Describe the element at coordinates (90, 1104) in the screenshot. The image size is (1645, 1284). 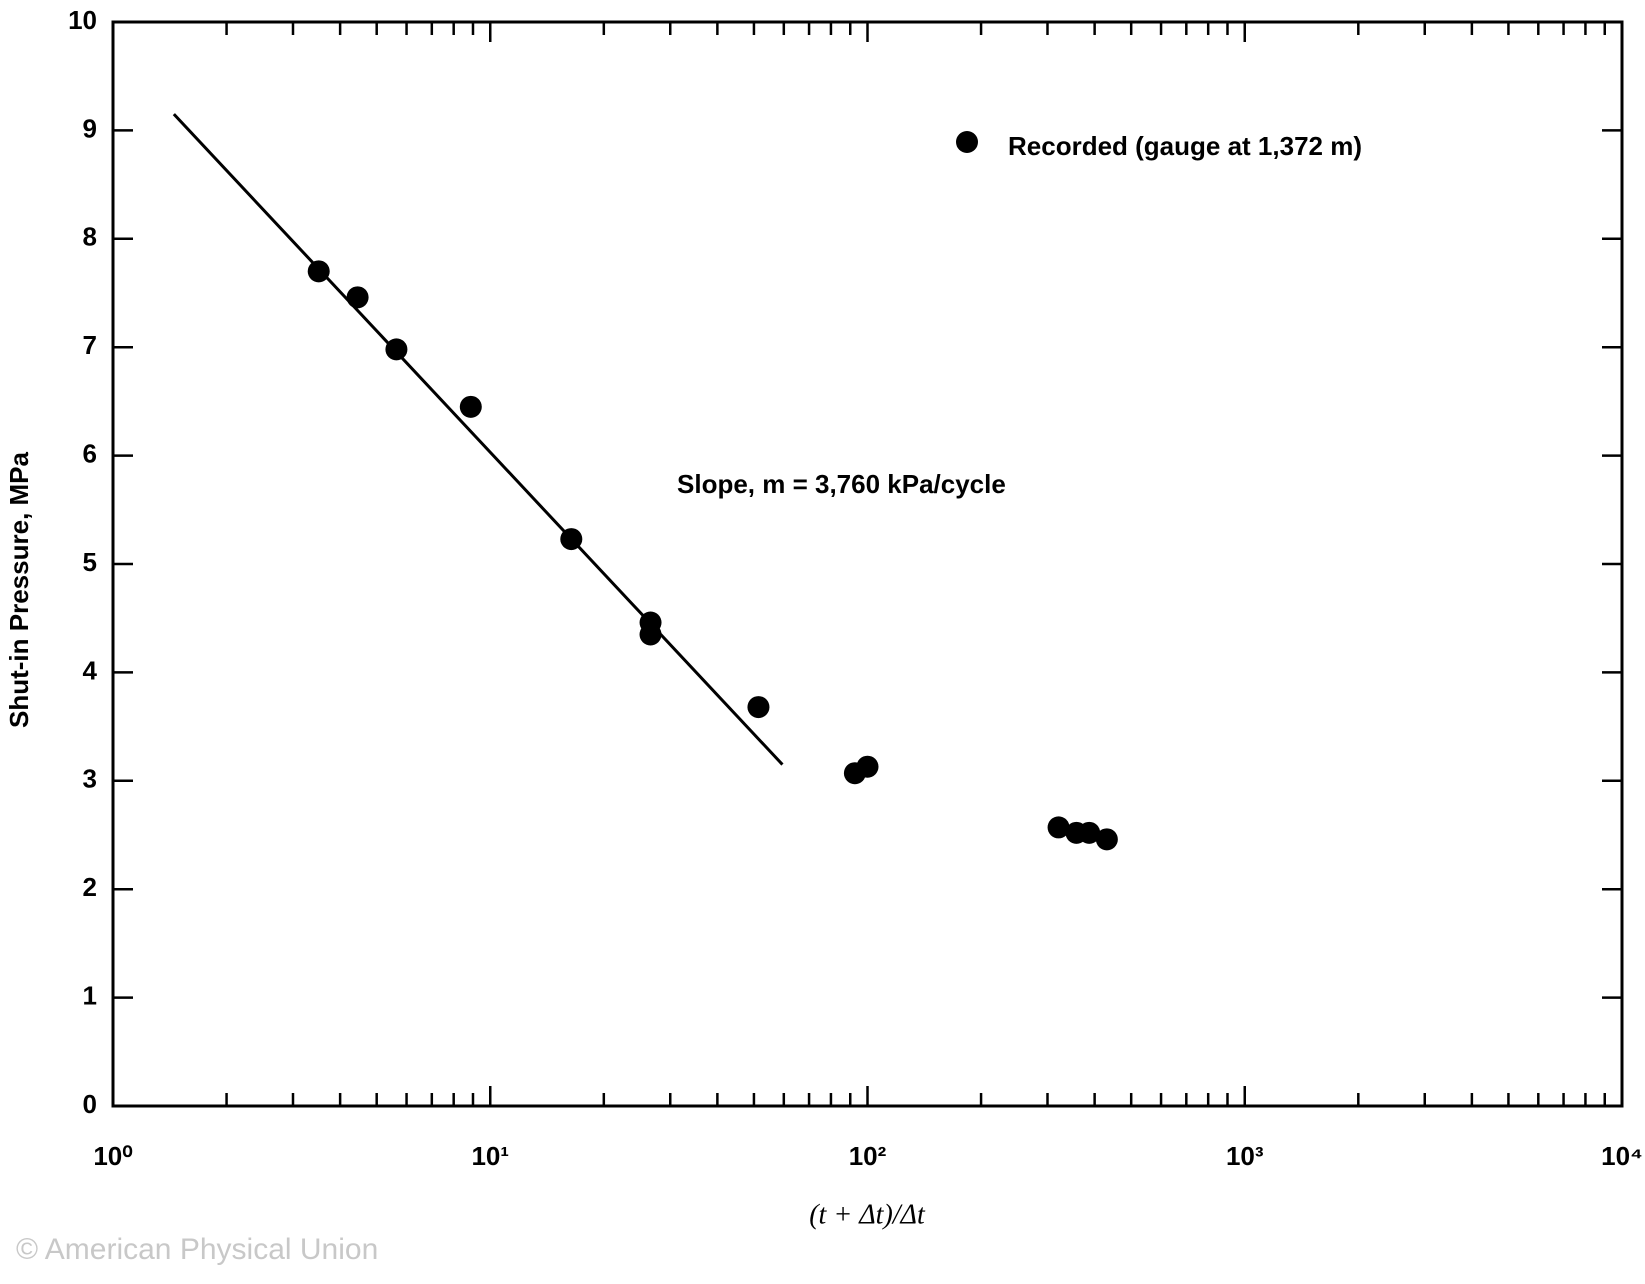
I see `y-tick-label: 0` at that location.